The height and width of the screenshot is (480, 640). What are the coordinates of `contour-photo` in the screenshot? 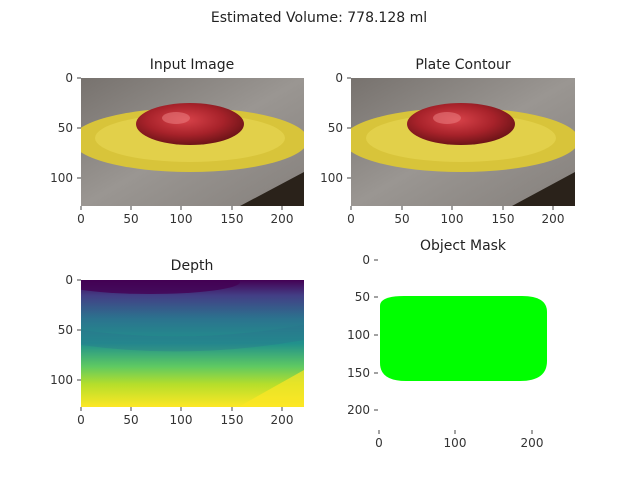 It's located at (463, 142).